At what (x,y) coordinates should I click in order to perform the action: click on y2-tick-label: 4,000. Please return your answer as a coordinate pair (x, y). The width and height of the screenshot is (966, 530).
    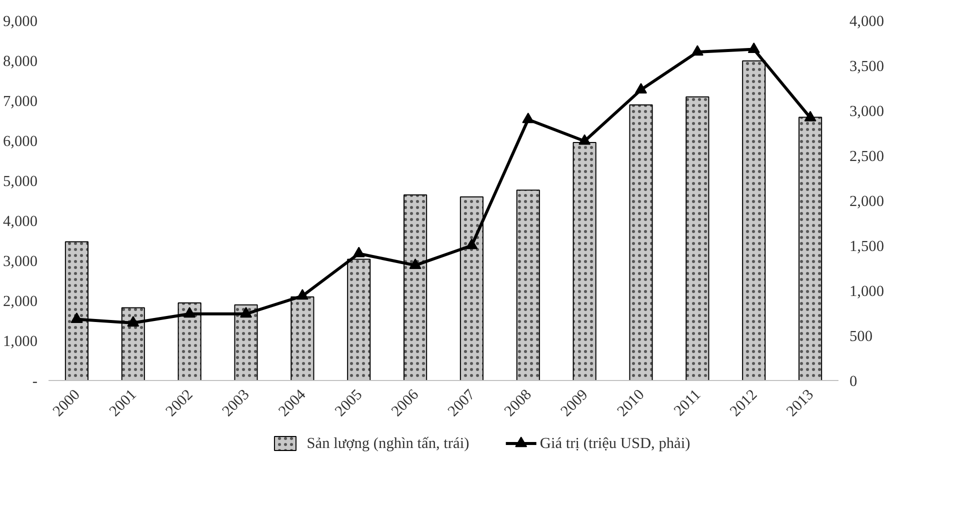
    Looking at the image, I should click on (867, 21).